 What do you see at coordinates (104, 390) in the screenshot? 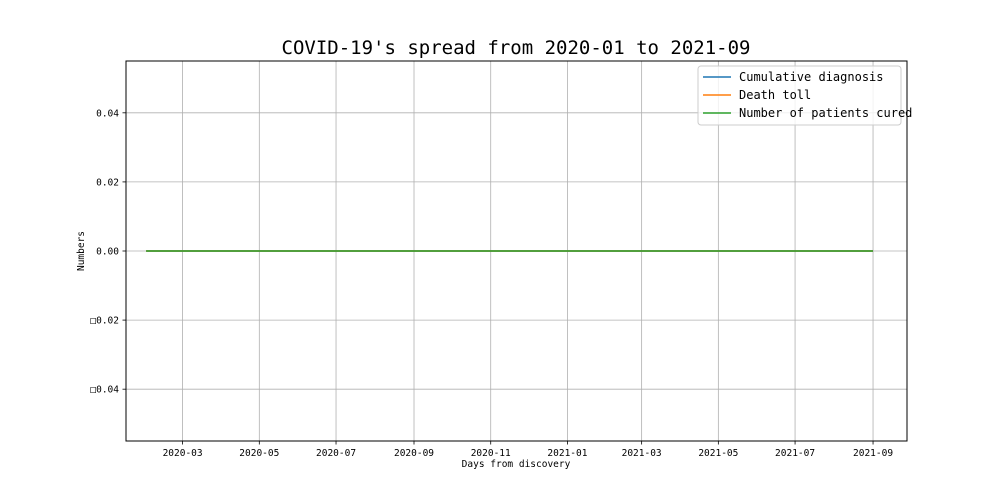
I see `y-tick-label: □0.04` at bounding box center [104, 390].